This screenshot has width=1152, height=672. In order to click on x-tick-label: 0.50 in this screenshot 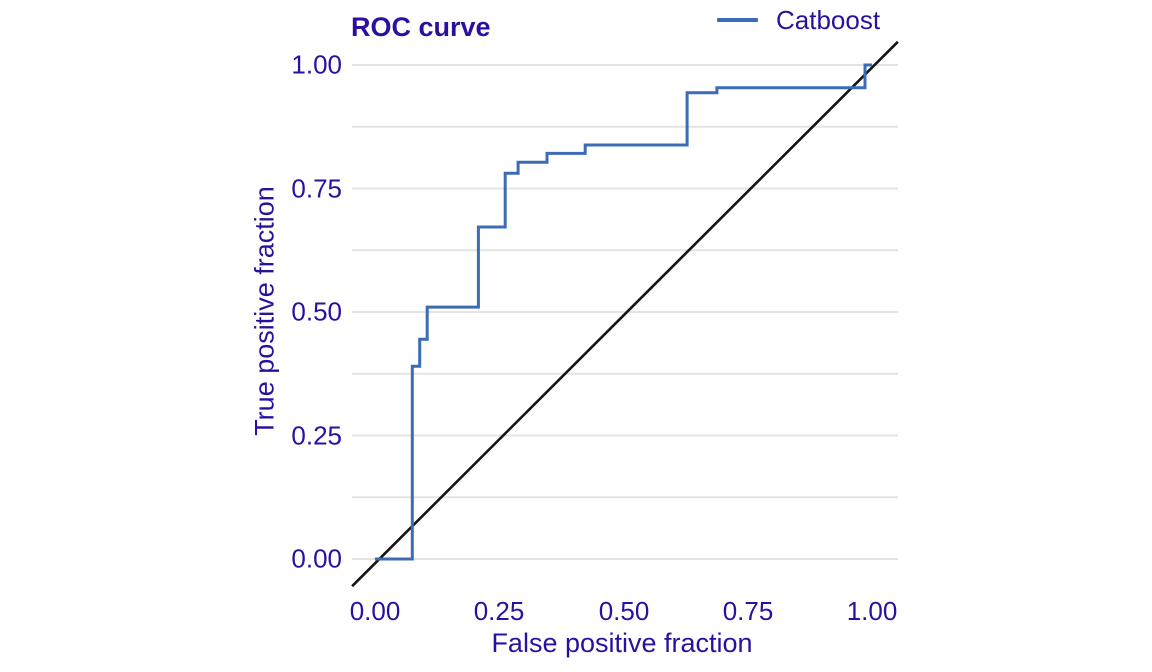, I will do `click(624, 611)`.